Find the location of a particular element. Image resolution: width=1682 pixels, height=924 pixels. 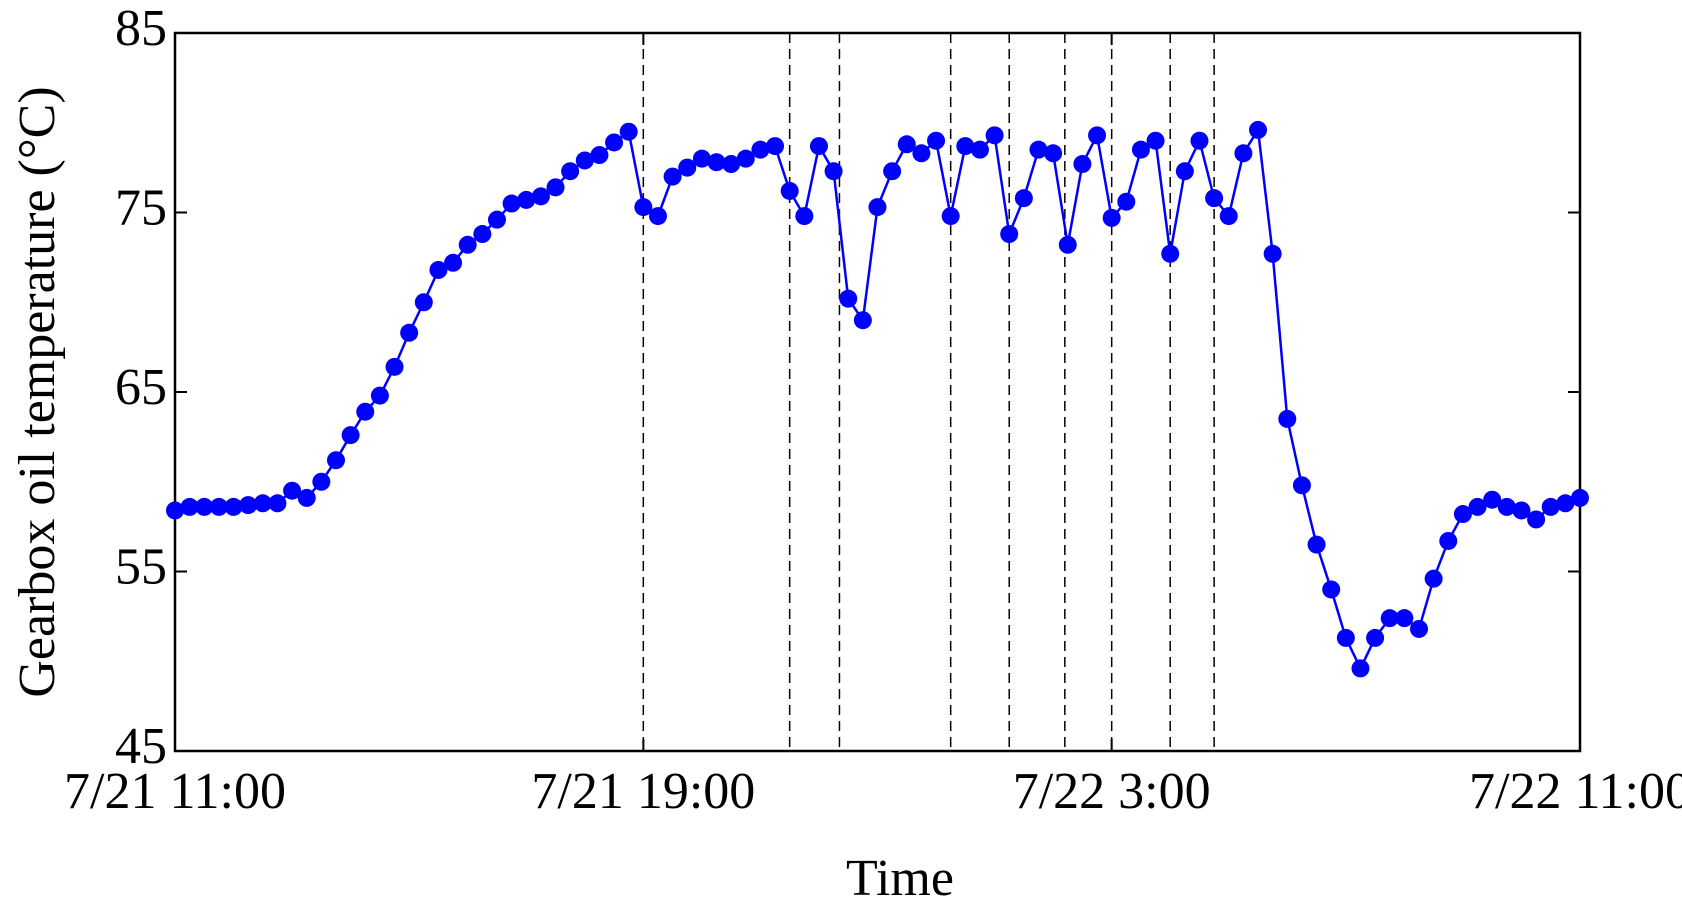

x-tick-label: 7/22 3:00 is located at coordinates (1112, 791).